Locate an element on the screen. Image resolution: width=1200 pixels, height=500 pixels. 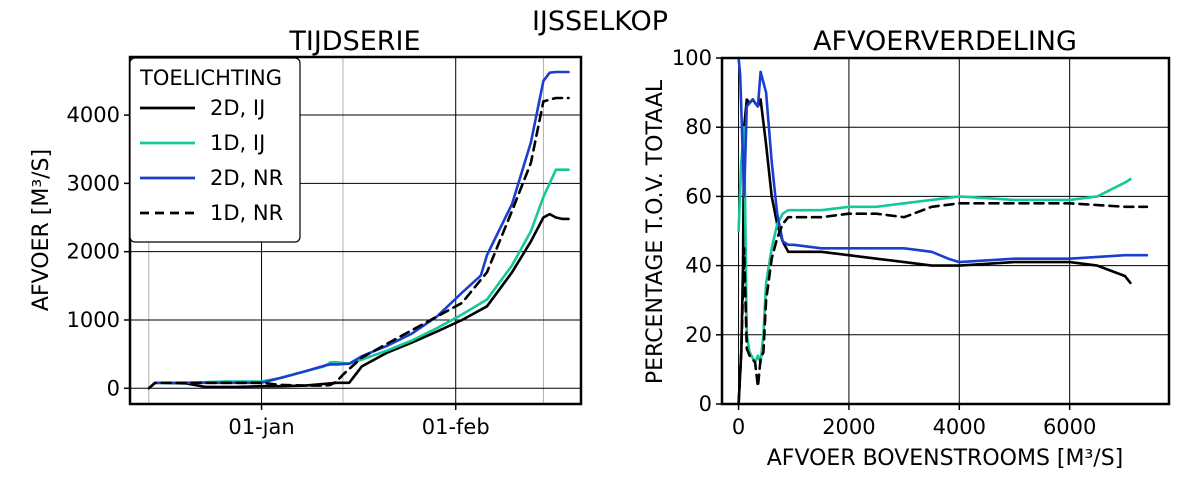
timeseries-y-tick-label: 3000 is located at coordinates (93, 183).